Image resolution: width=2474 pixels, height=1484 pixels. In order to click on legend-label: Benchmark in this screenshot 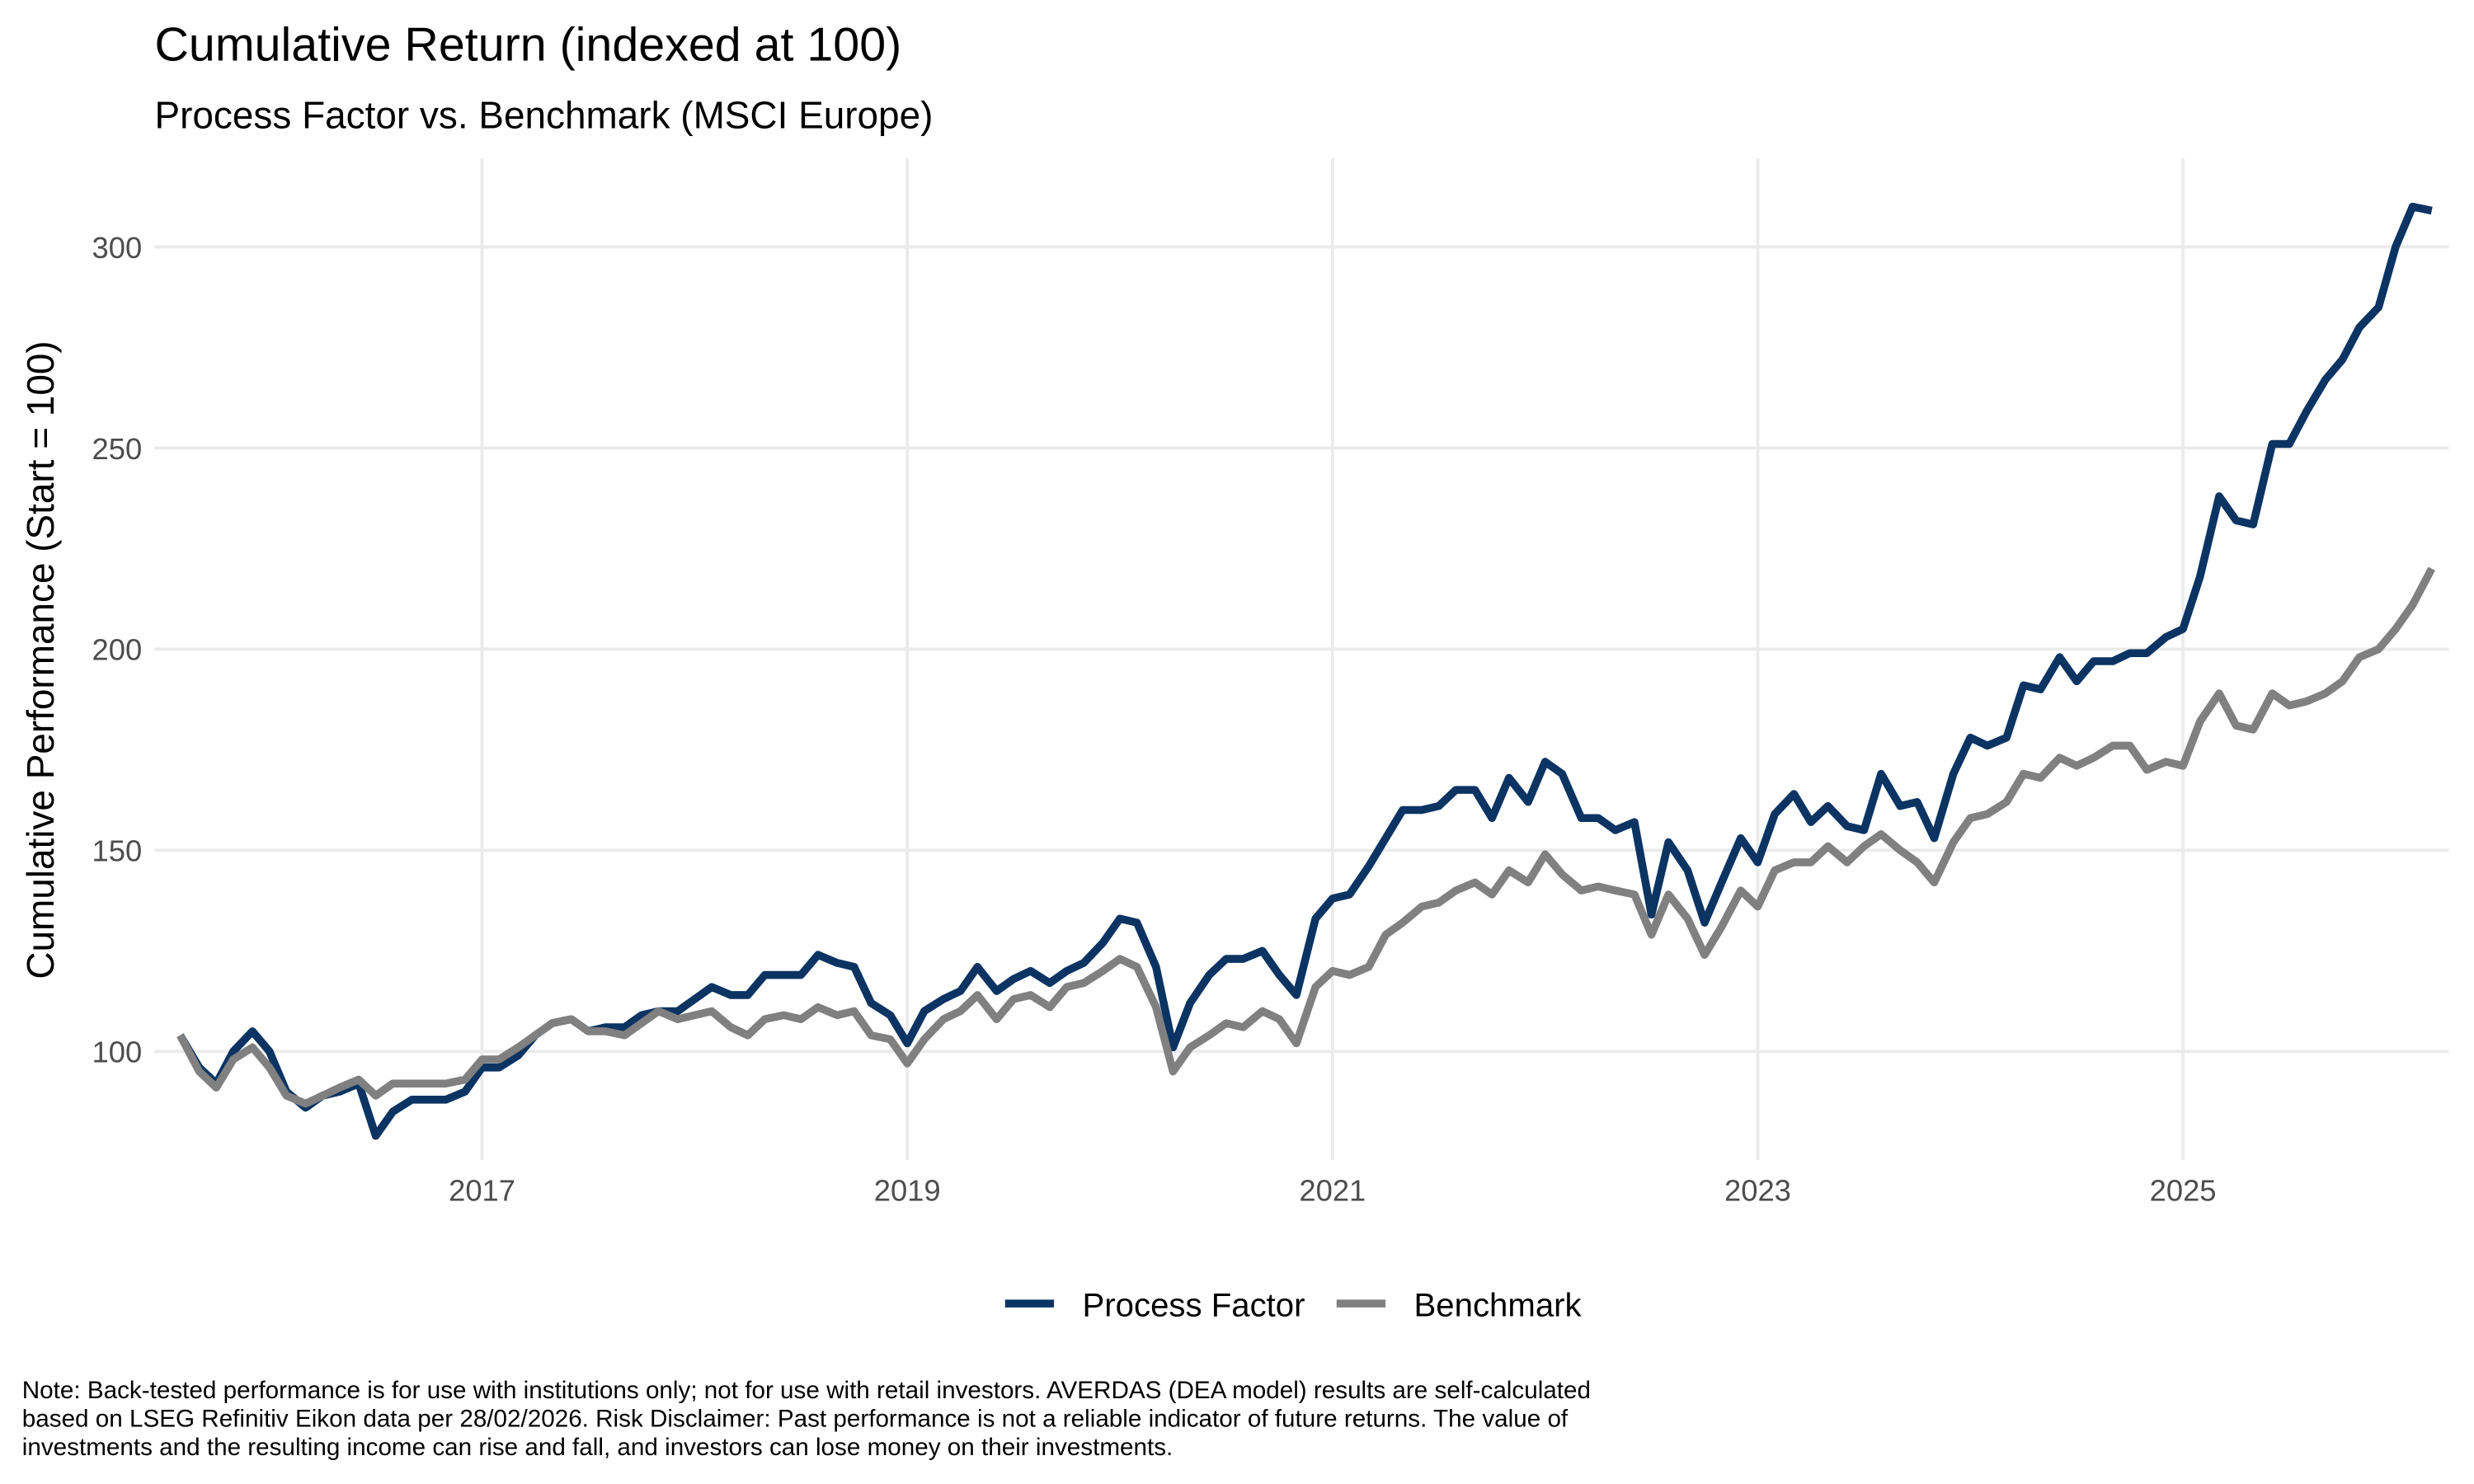, I will do `click(1498, 1304)`.